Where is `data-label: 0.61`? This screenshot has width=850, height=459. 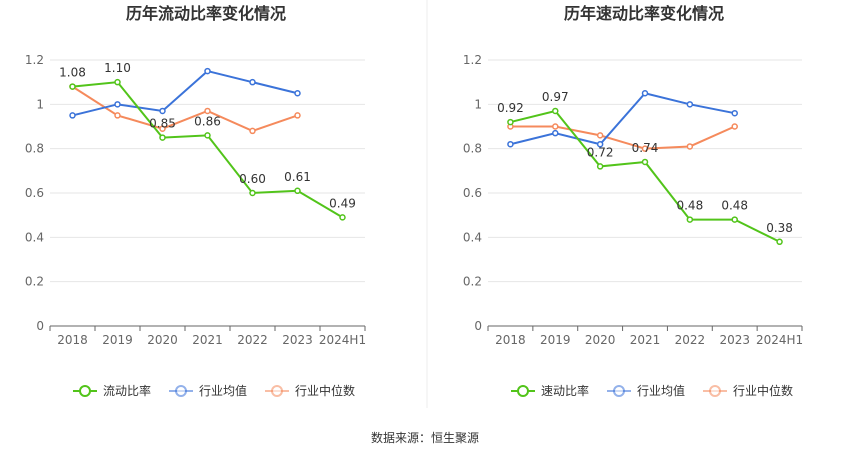
data-label: 0.61 is located at coordinates (297, 177).